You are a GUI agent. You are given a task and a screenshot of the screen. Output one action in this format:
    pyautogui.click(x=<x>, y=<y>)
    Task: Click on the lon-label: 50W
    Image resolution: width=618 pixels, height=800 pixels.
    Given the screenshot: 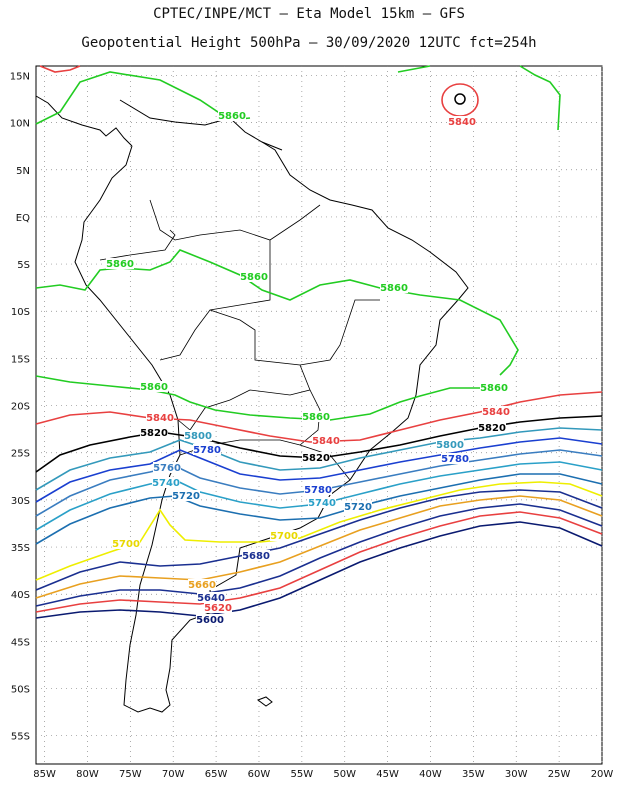 What is the action you would take?
    pyautogui.click(x=344, y=774)
    